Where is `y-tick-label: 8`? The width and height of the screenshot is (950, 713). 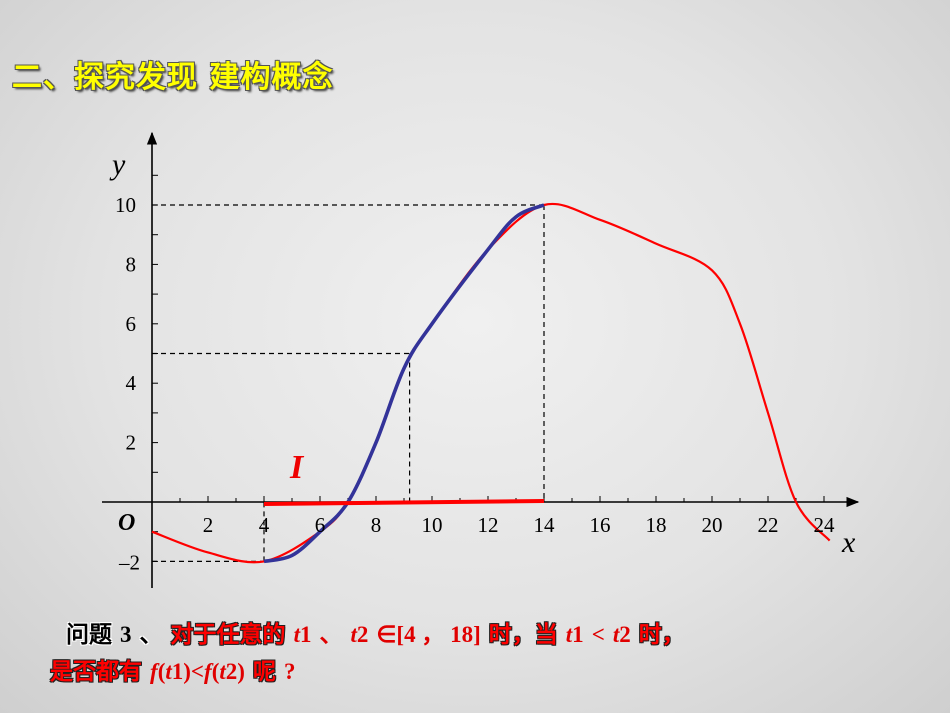
y-tick-label: 8 is located at coordinates (131, 264).